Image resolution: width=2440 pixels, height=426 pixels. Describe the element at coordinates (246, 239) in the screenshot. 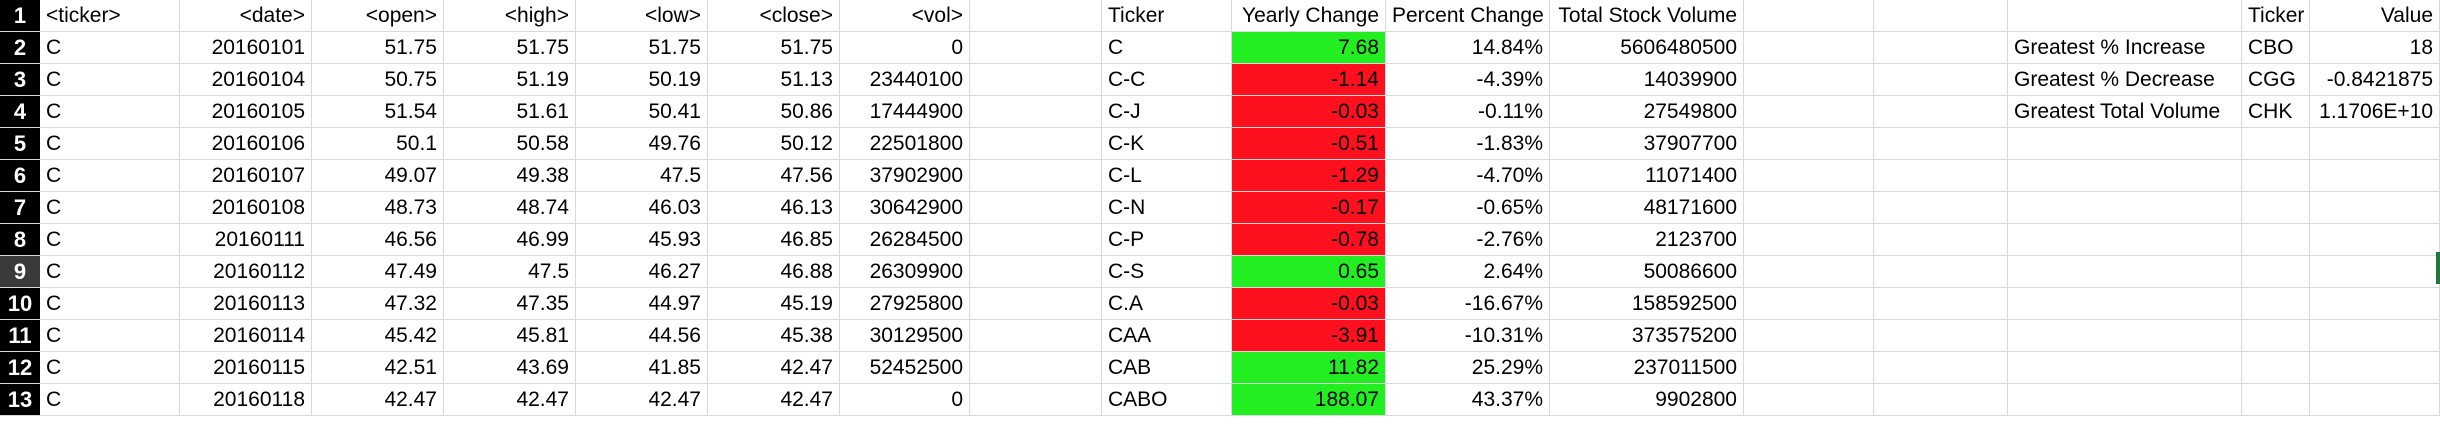

I see `cell-b: 20160111` at that location.